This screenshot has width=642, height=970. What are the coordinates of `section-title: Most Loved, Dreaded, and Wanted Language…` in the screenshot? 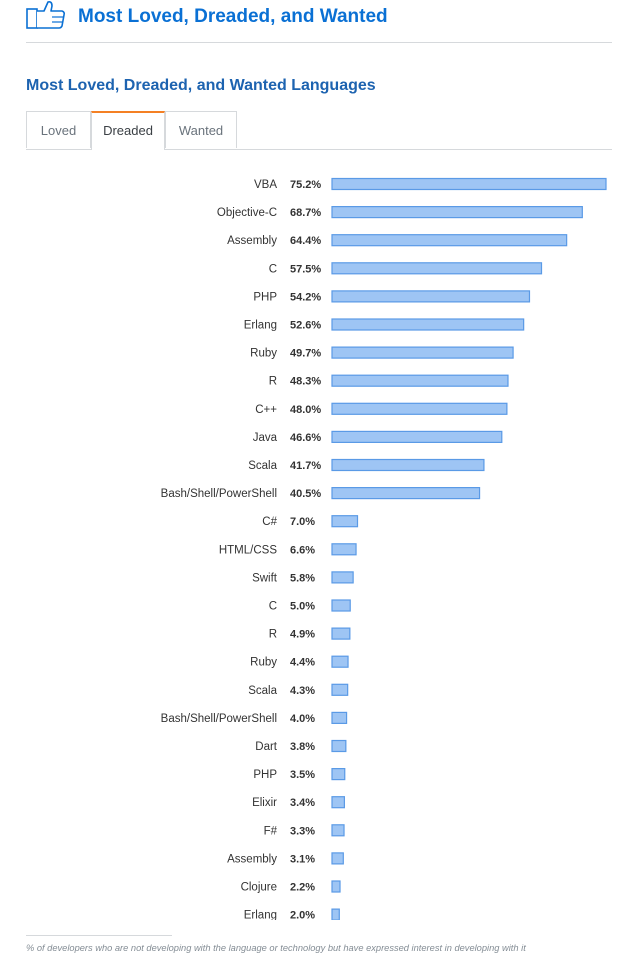 It's located at (201, 85).